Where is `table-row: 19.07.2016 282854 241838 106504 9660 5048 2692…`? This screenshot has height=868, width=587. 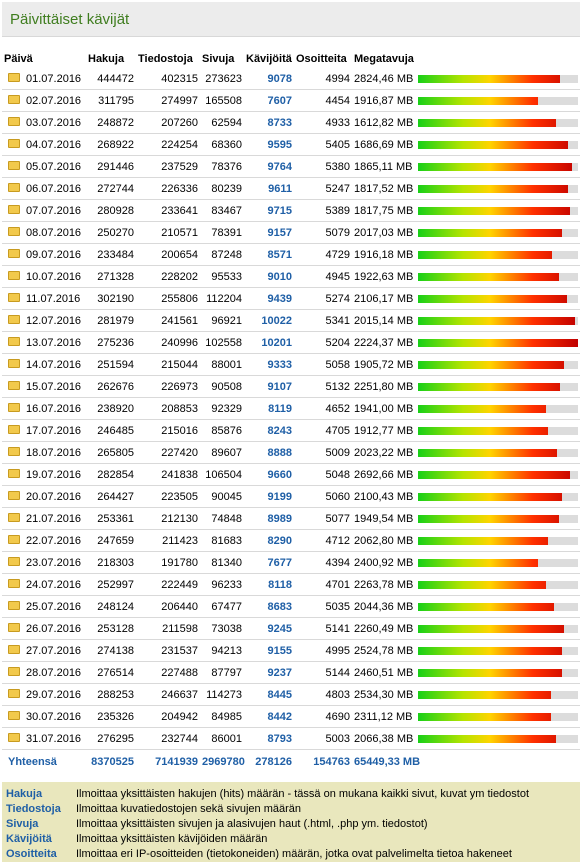 table-row: 19.07.2016 282854 241838 106504 9660 5048 2692… is located at coordinates (291, 474).